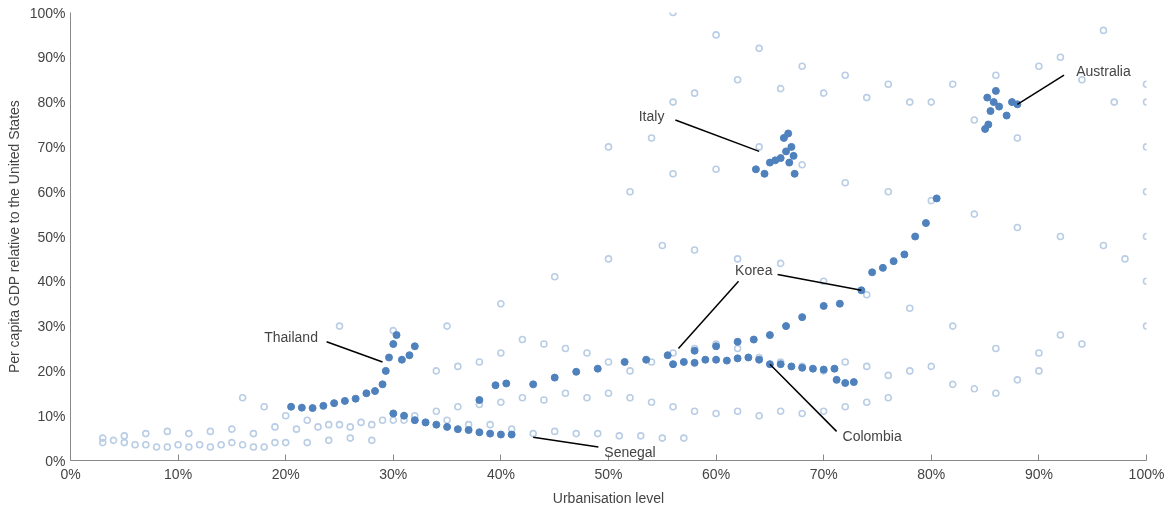  Describe the element at coordinates (51, 326) in the screenshot. I see `y-tick-label: 30%` at that location.